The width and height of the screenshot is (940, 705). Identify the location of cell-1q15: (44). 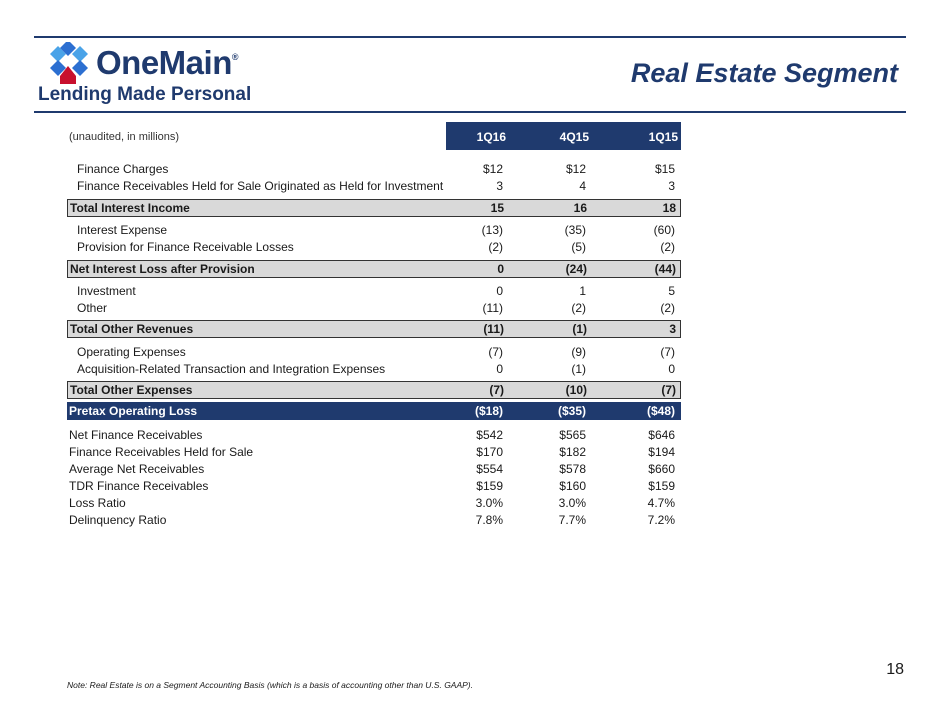
(665, 269).